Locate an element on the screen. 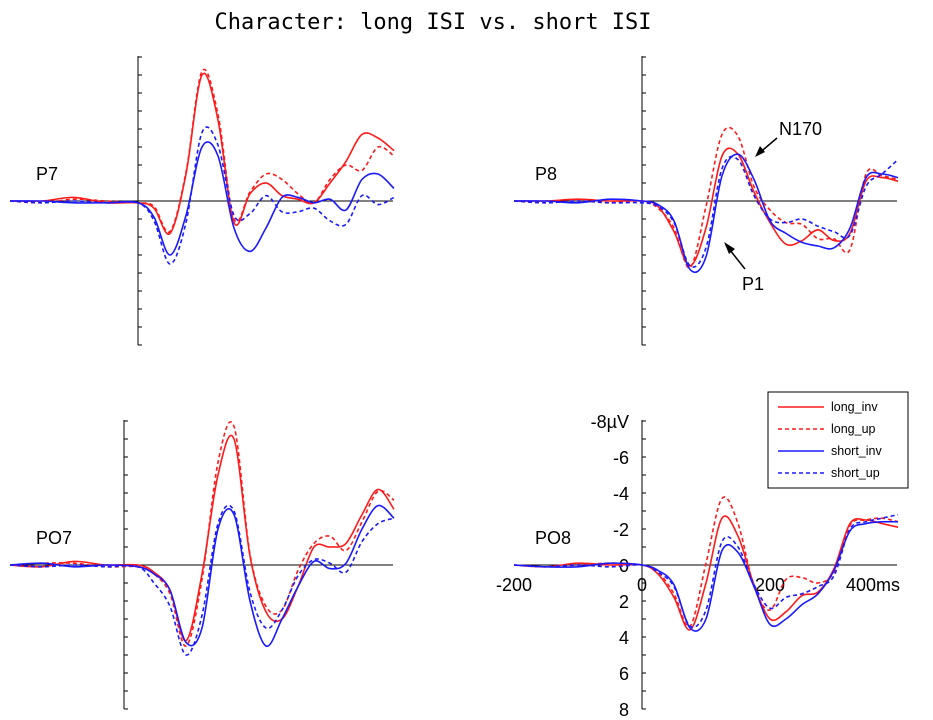 This screenshot has width=933, height=720. y-tick-label: 2 is located at coordinates (624, 602).